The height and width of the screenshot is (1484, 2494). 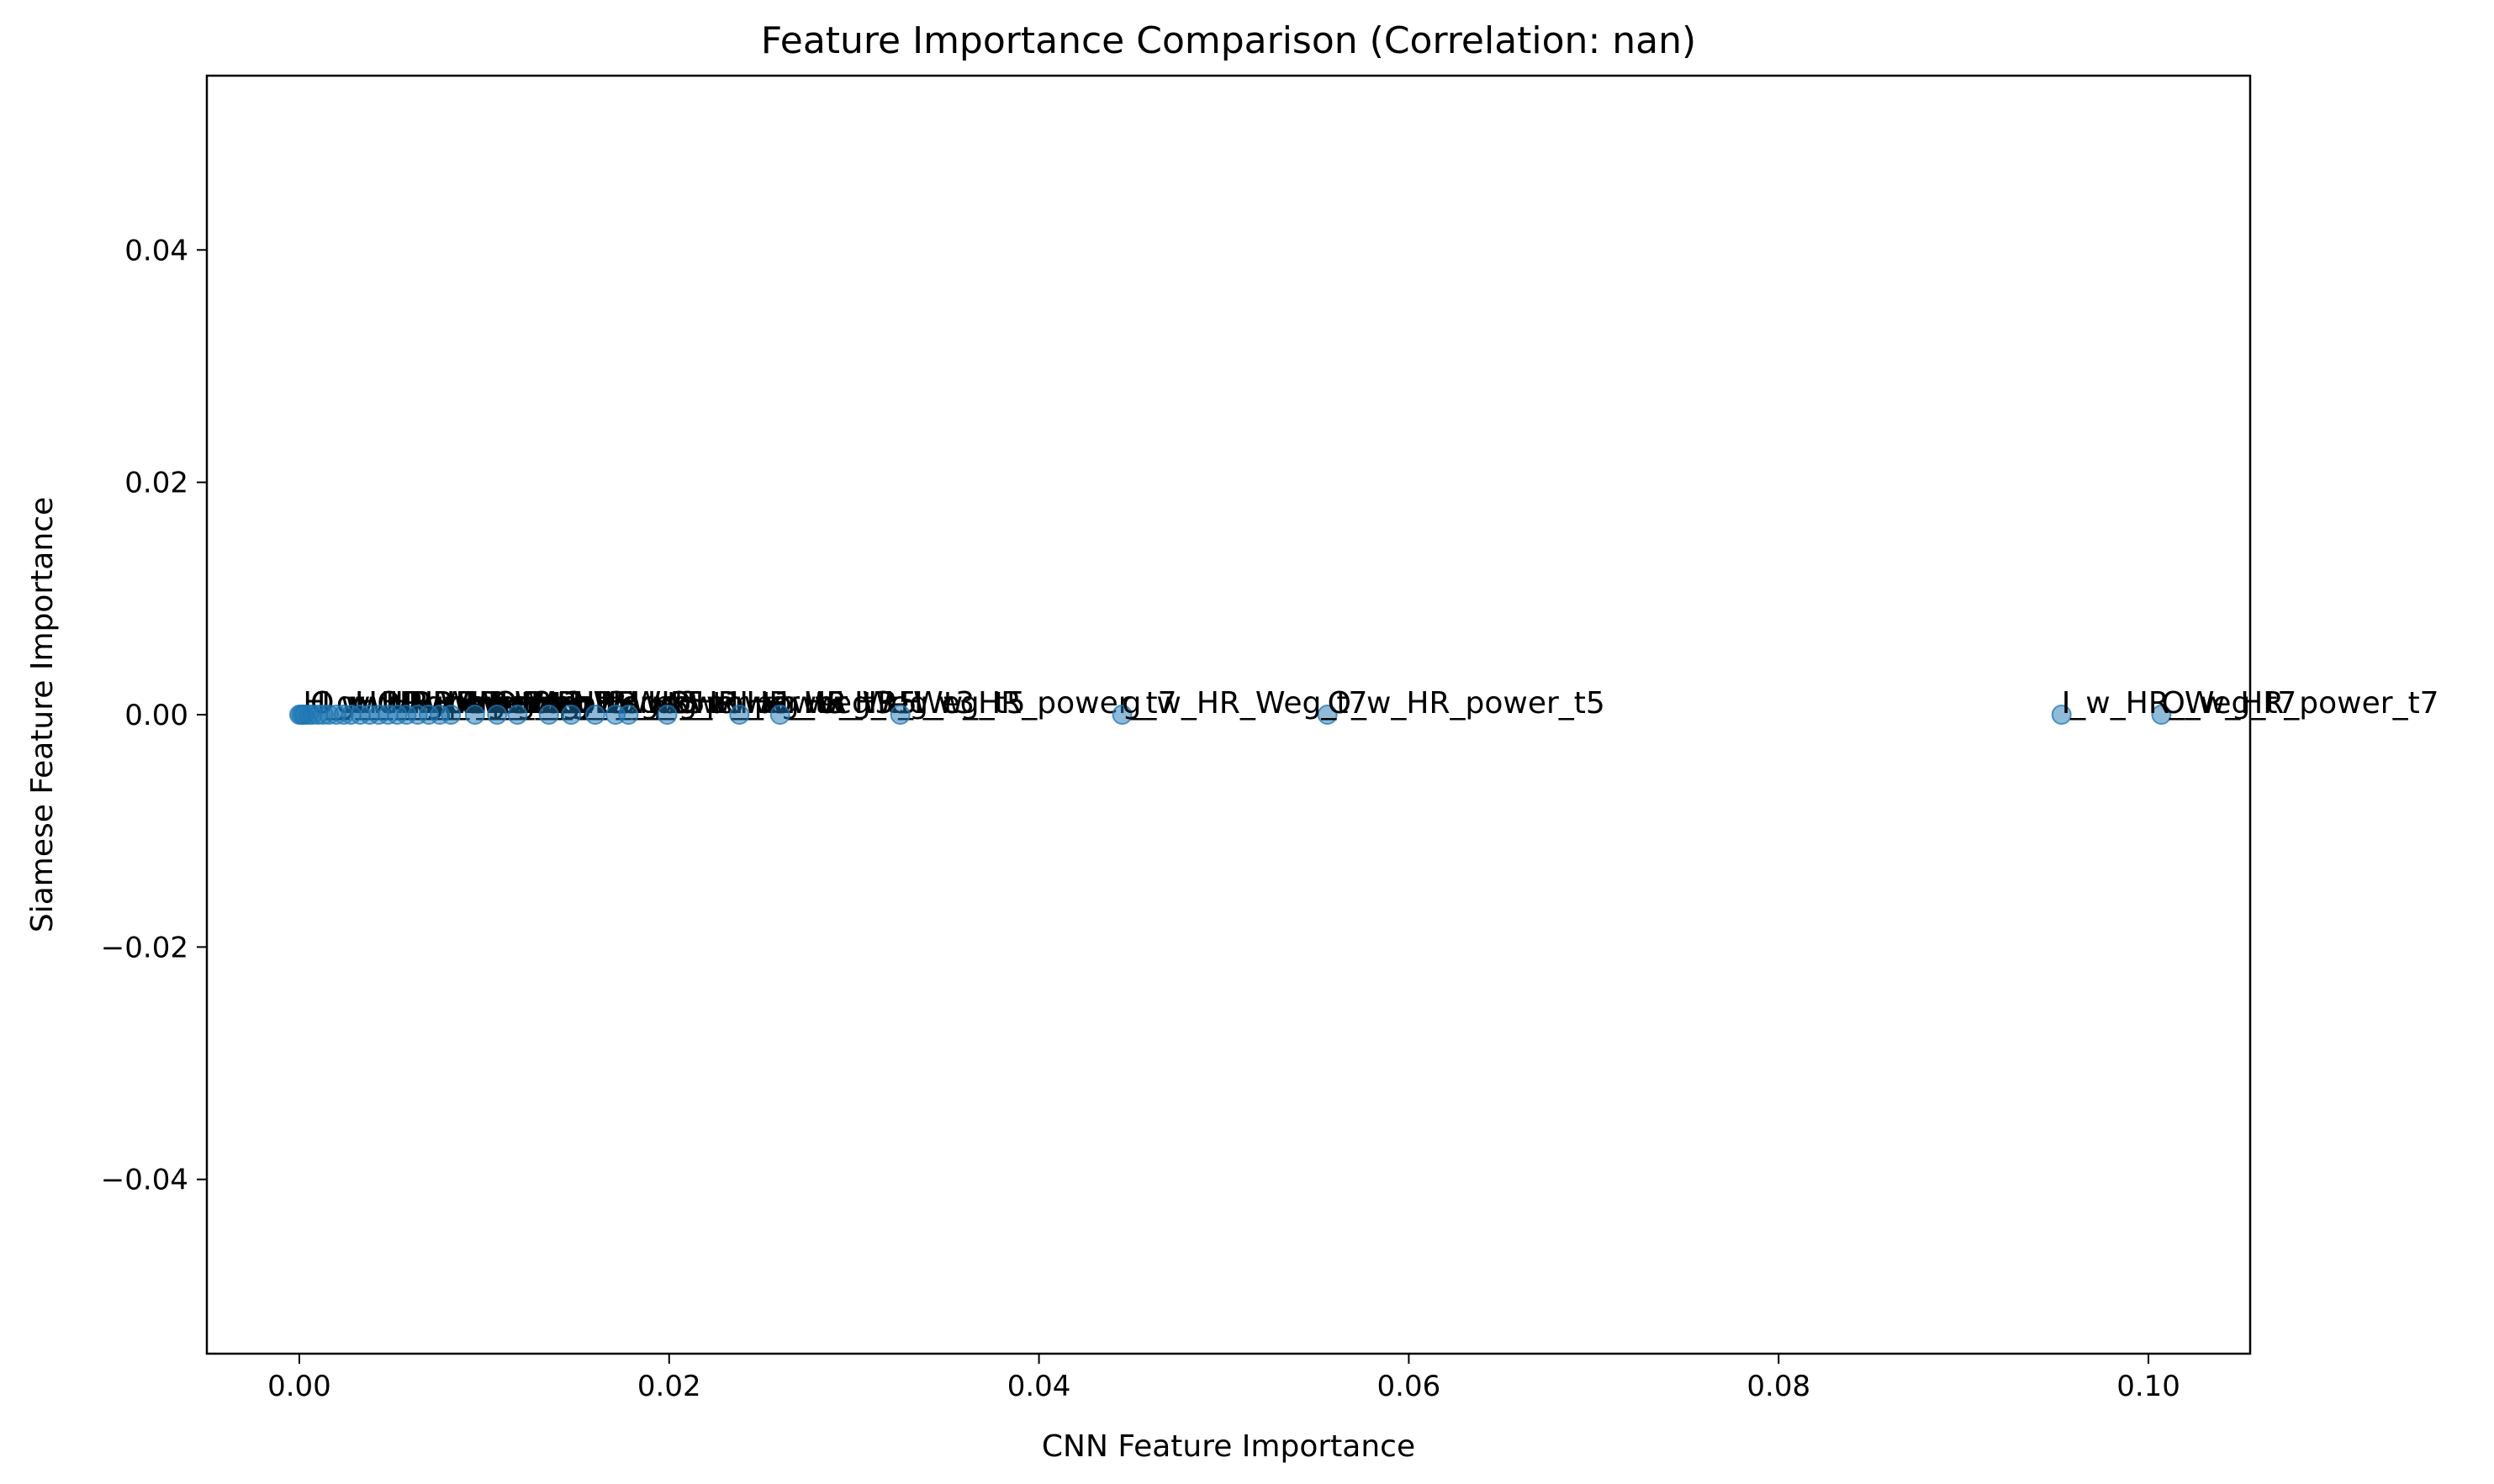 I want to click on x-tick-label: 0.08, so click(x=1778, y=1386).